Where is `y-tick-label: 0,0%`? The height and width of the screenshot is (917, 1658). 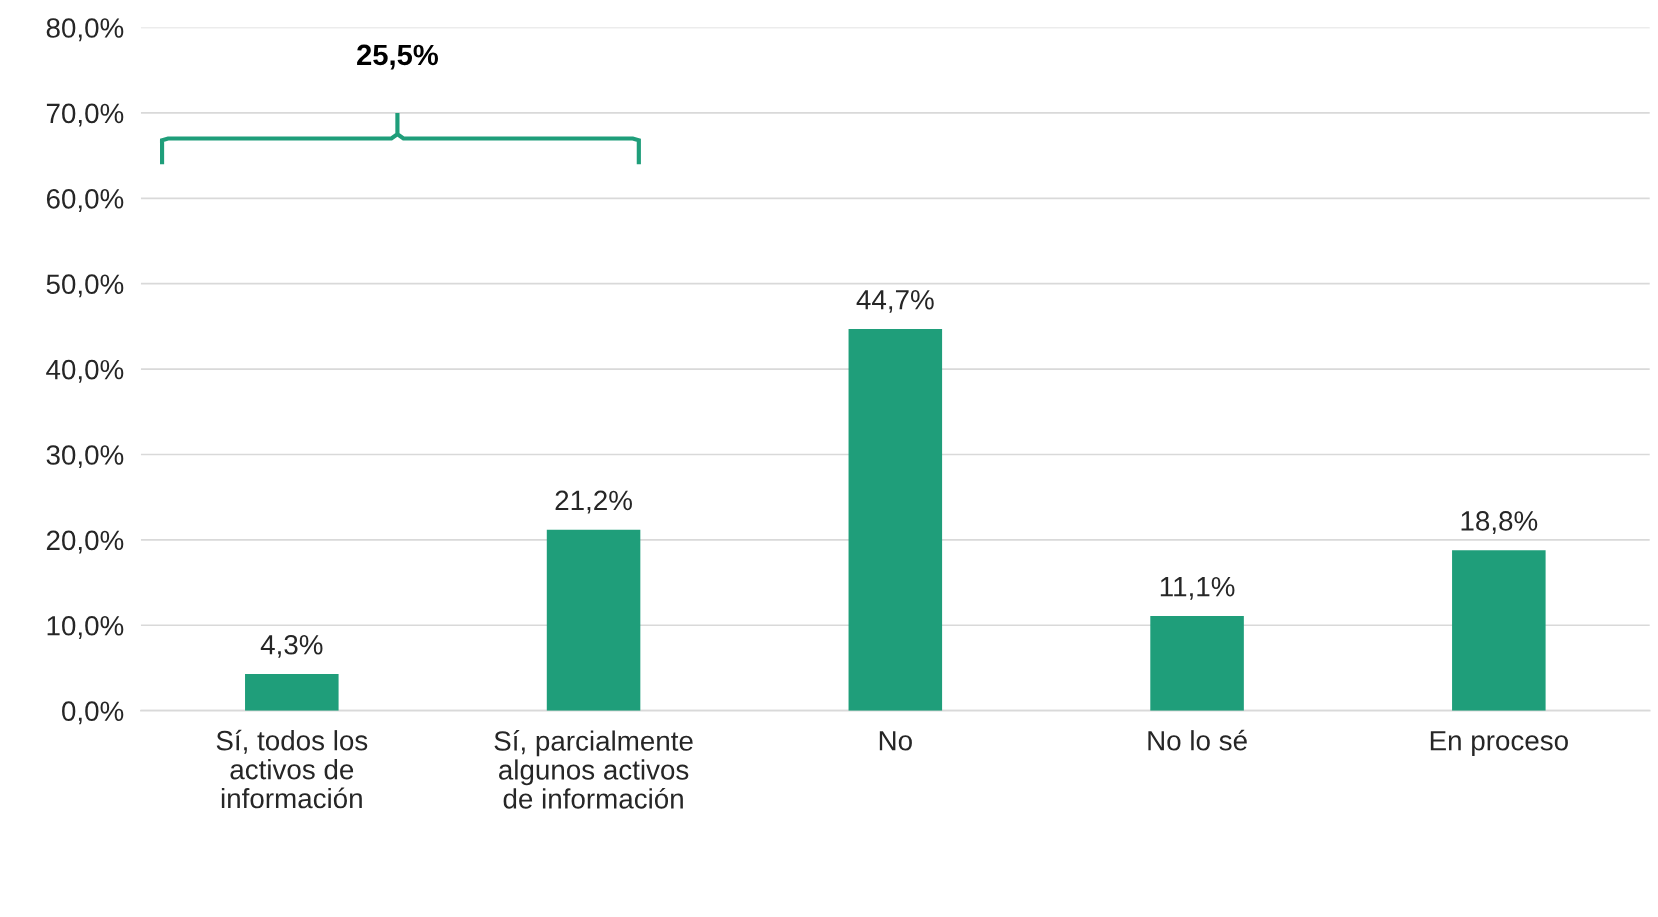
y-tick-label: 0,0% is located at coordinates (93, 713).